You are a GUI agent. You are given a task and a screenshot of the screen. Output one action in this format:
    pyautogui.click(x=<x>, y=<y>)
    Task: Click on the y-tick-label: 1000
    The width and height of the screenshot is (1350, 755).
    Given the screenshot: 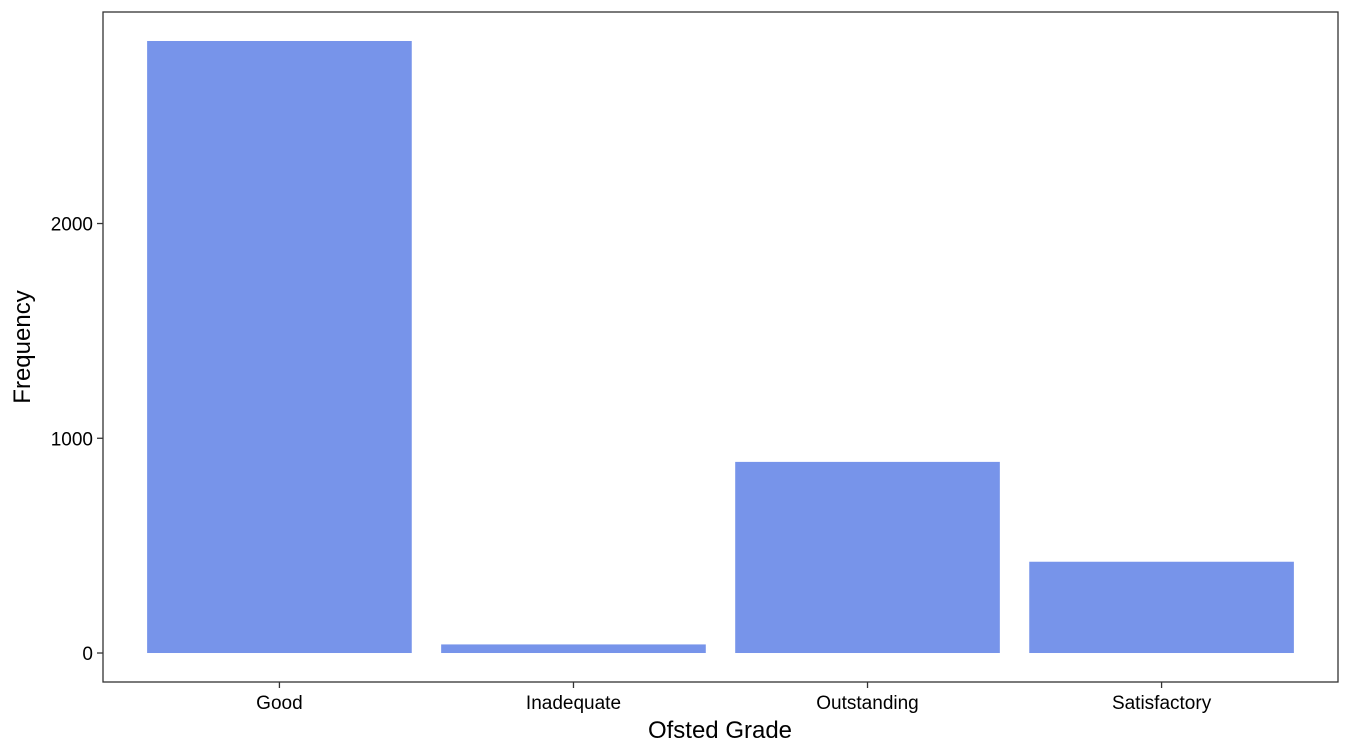 What is the action you would take?
    pyautogui.click(x=72, y=439)
    